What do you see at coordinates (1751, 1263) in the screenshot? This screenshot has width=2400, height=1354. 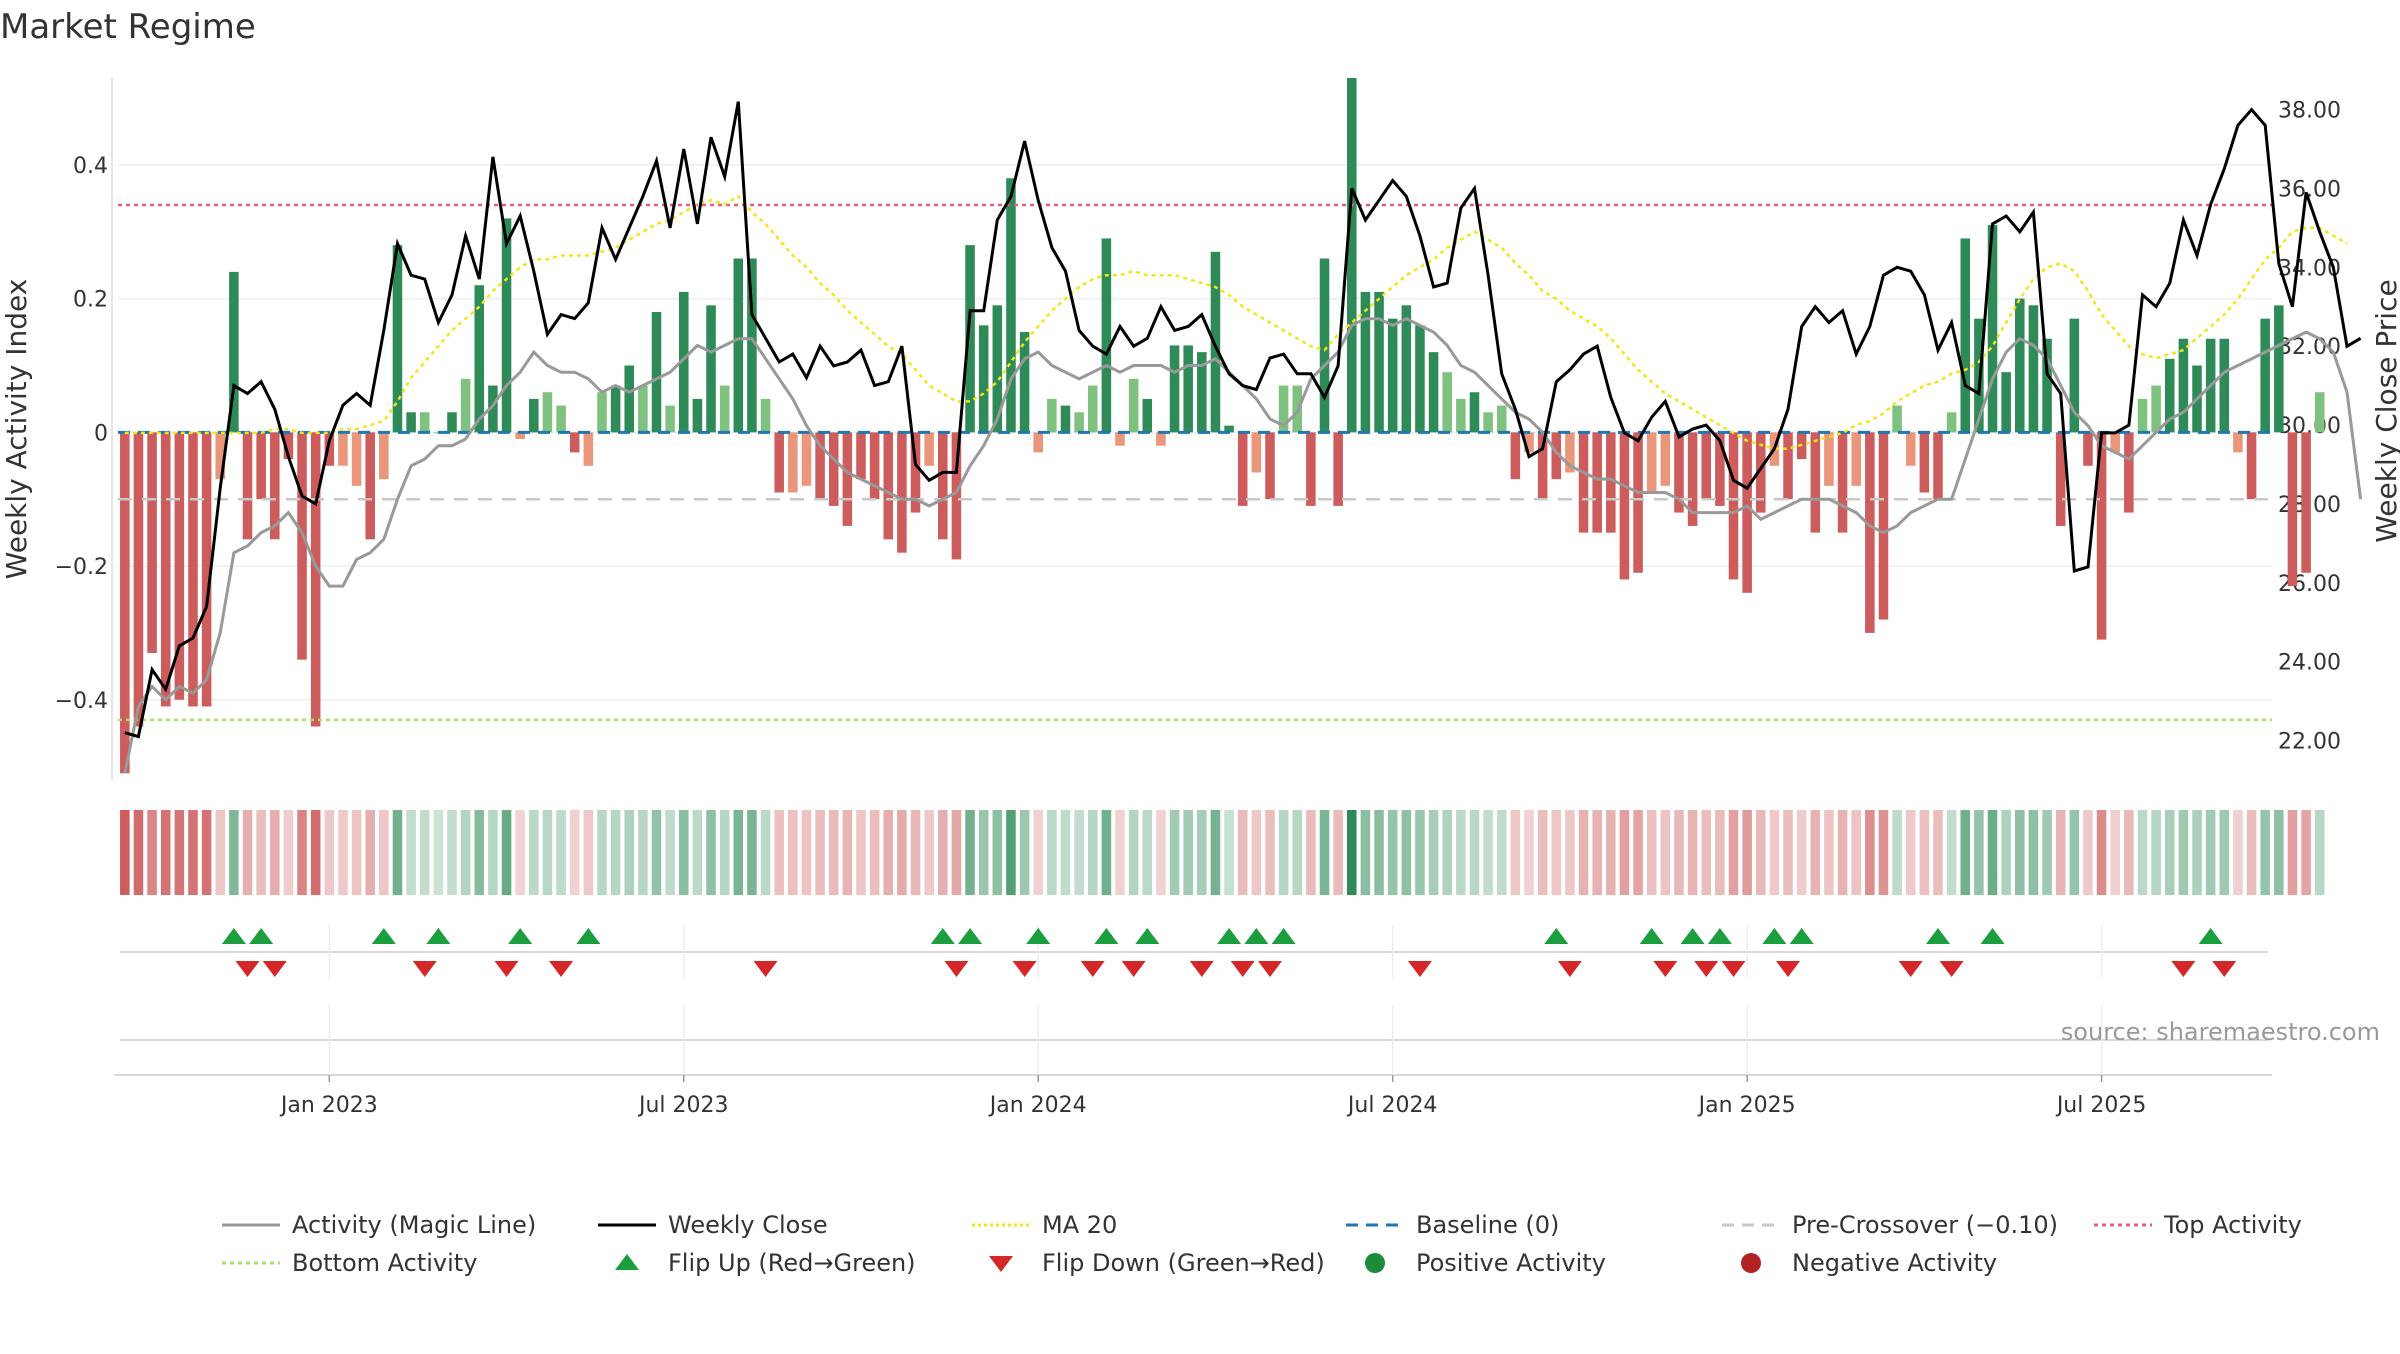 I see `legend-swatch` at bounding box center [1751, 1263].